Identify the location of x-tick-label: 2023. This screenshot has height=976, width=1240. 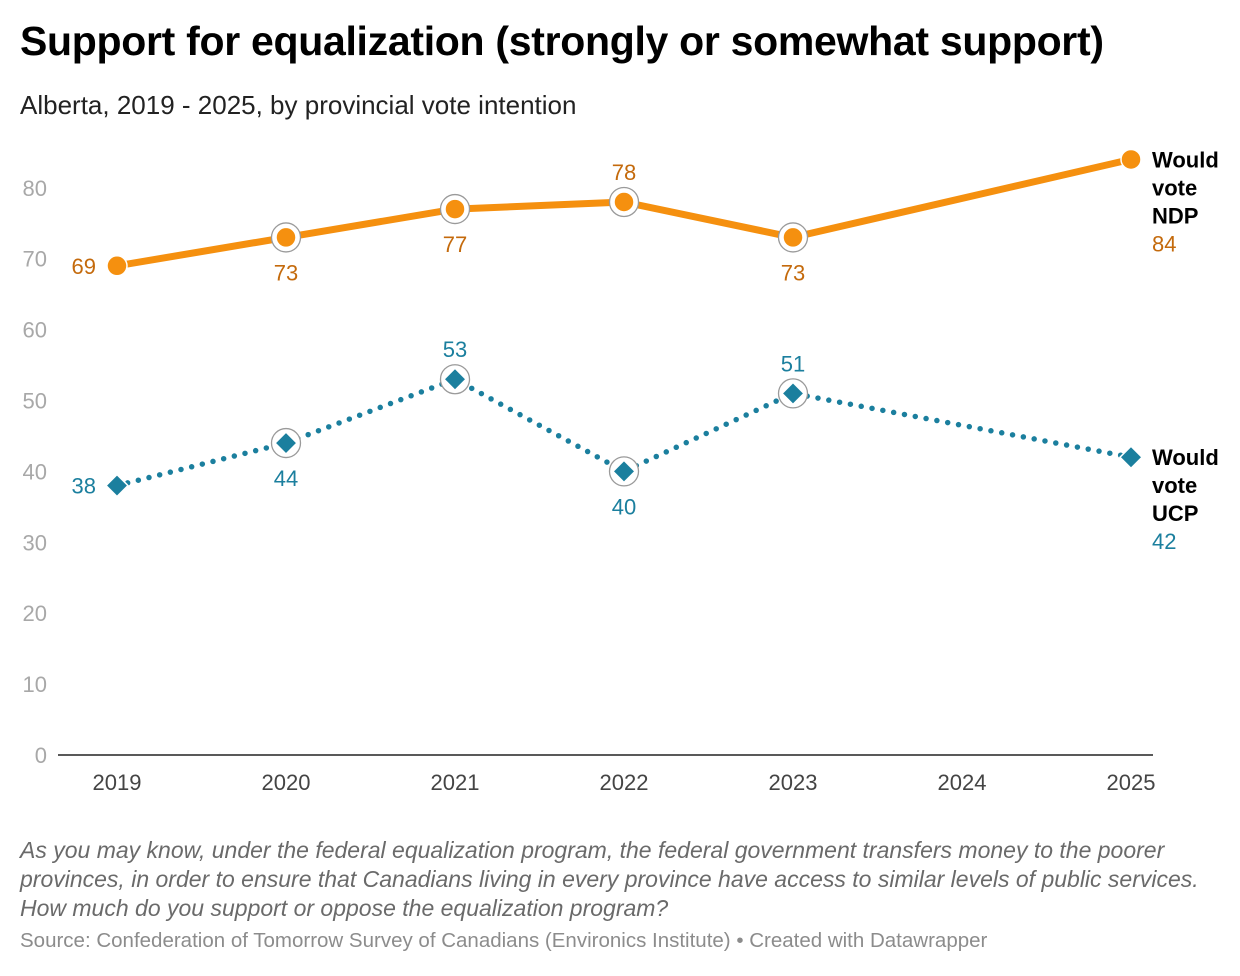
(793, 782).